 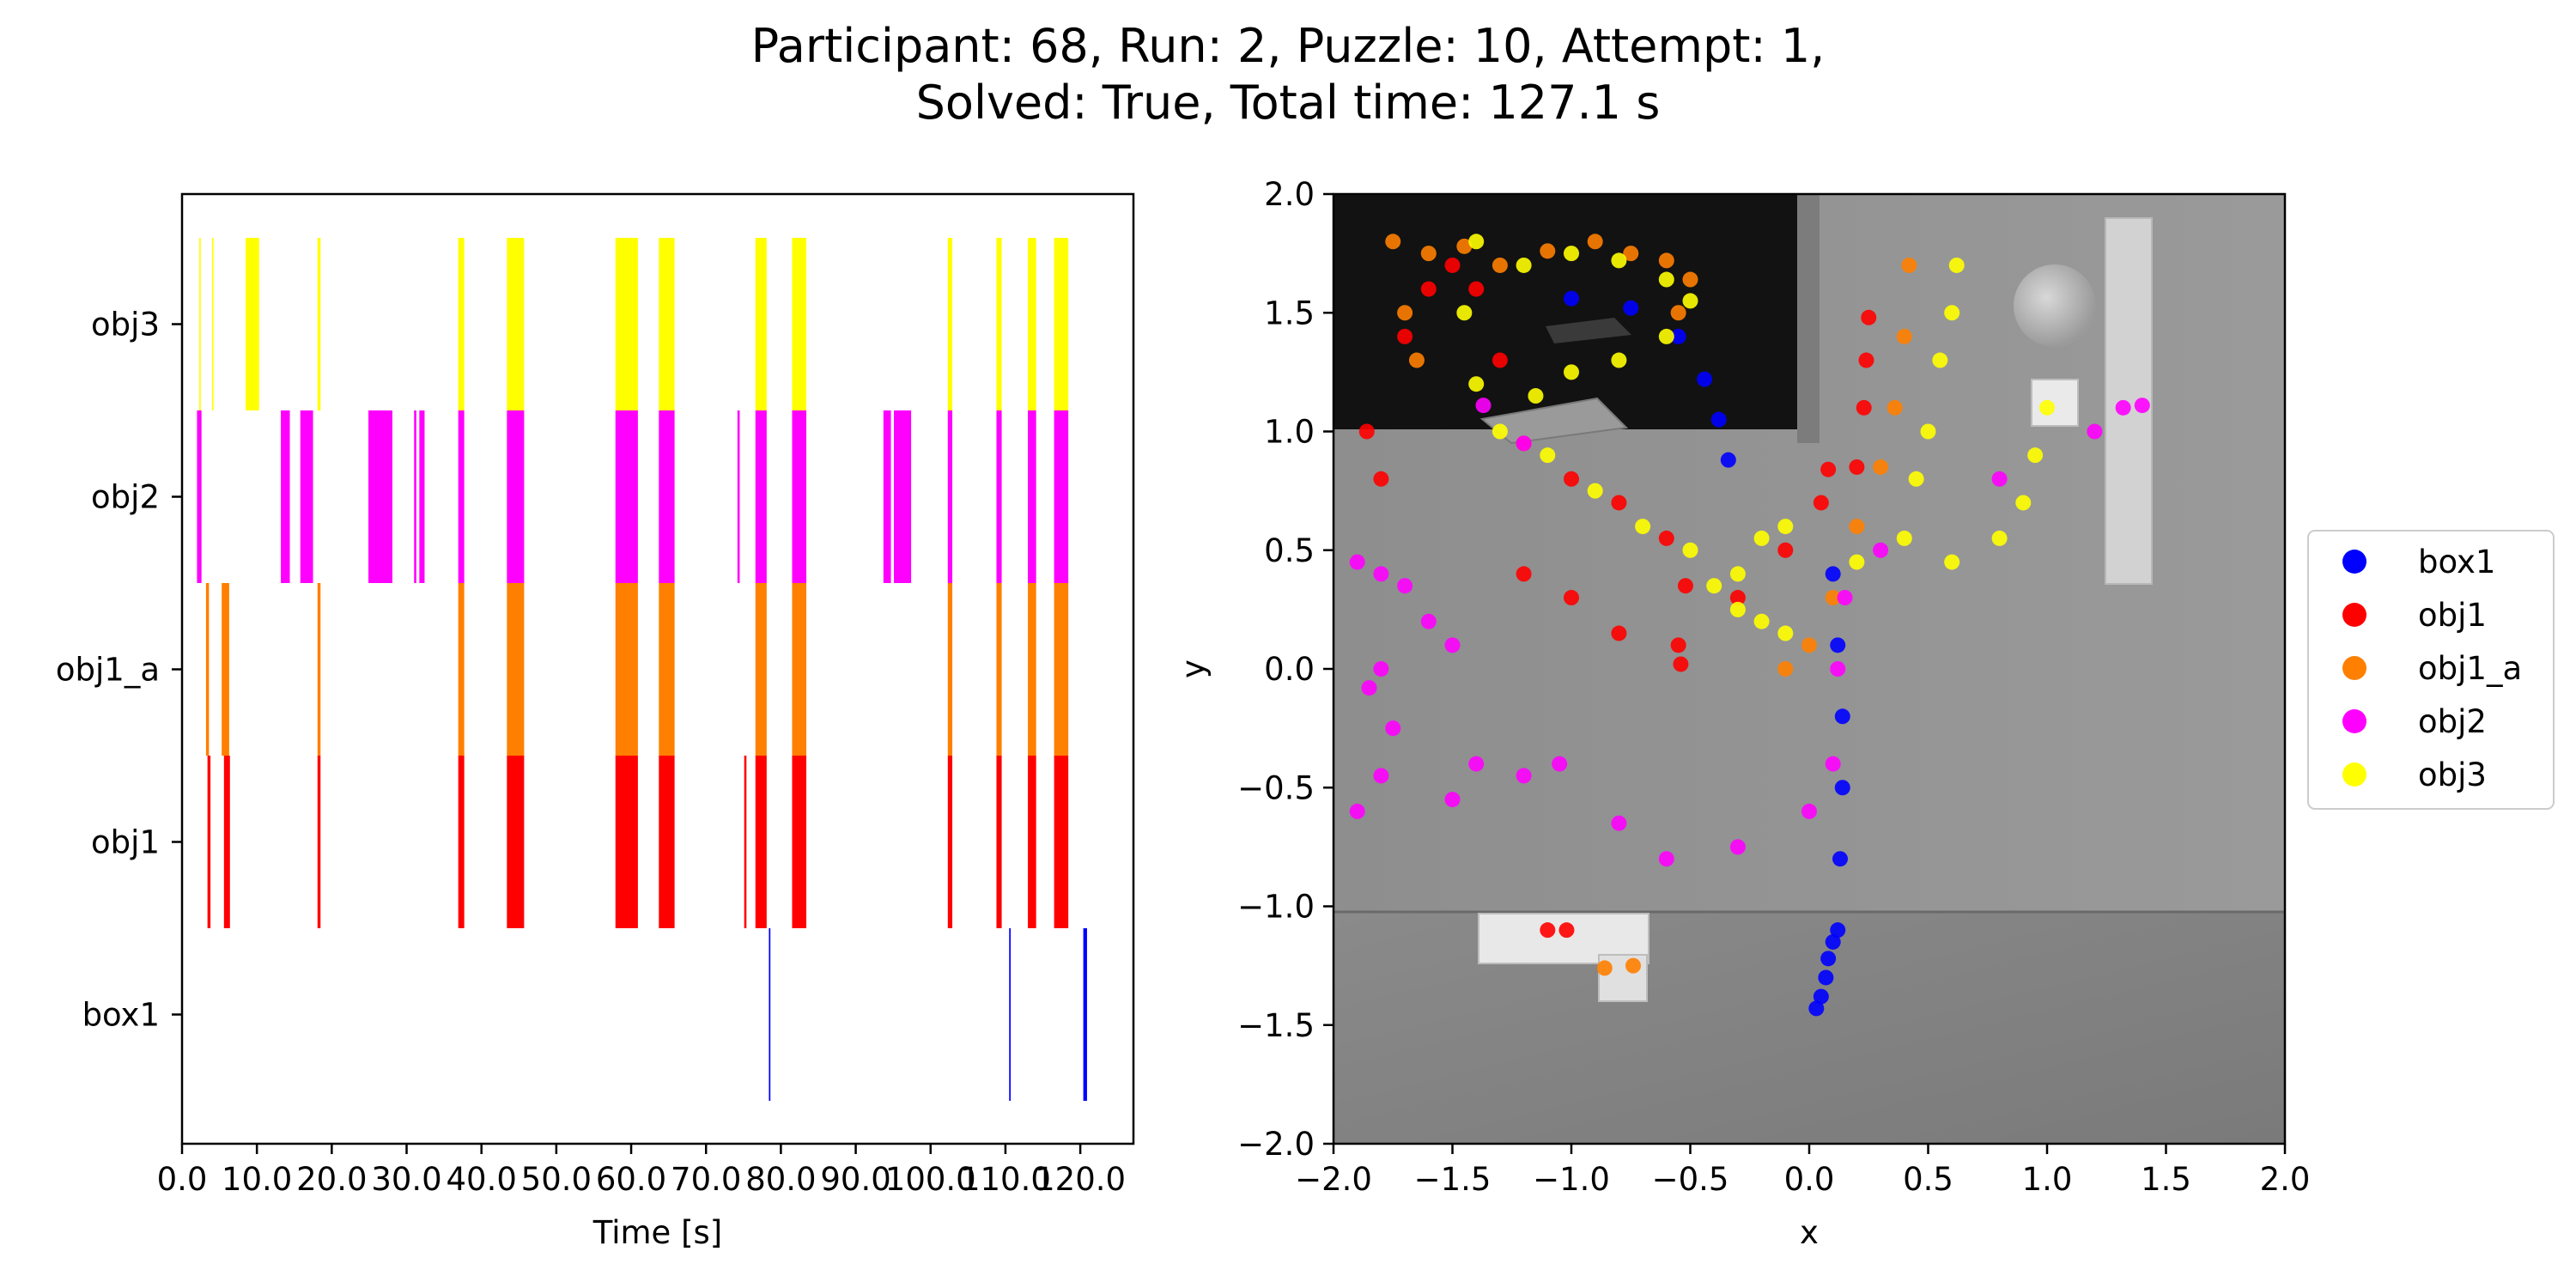 I want to click on legend-label-obj3: obj3, so click(x=2452, y=775).